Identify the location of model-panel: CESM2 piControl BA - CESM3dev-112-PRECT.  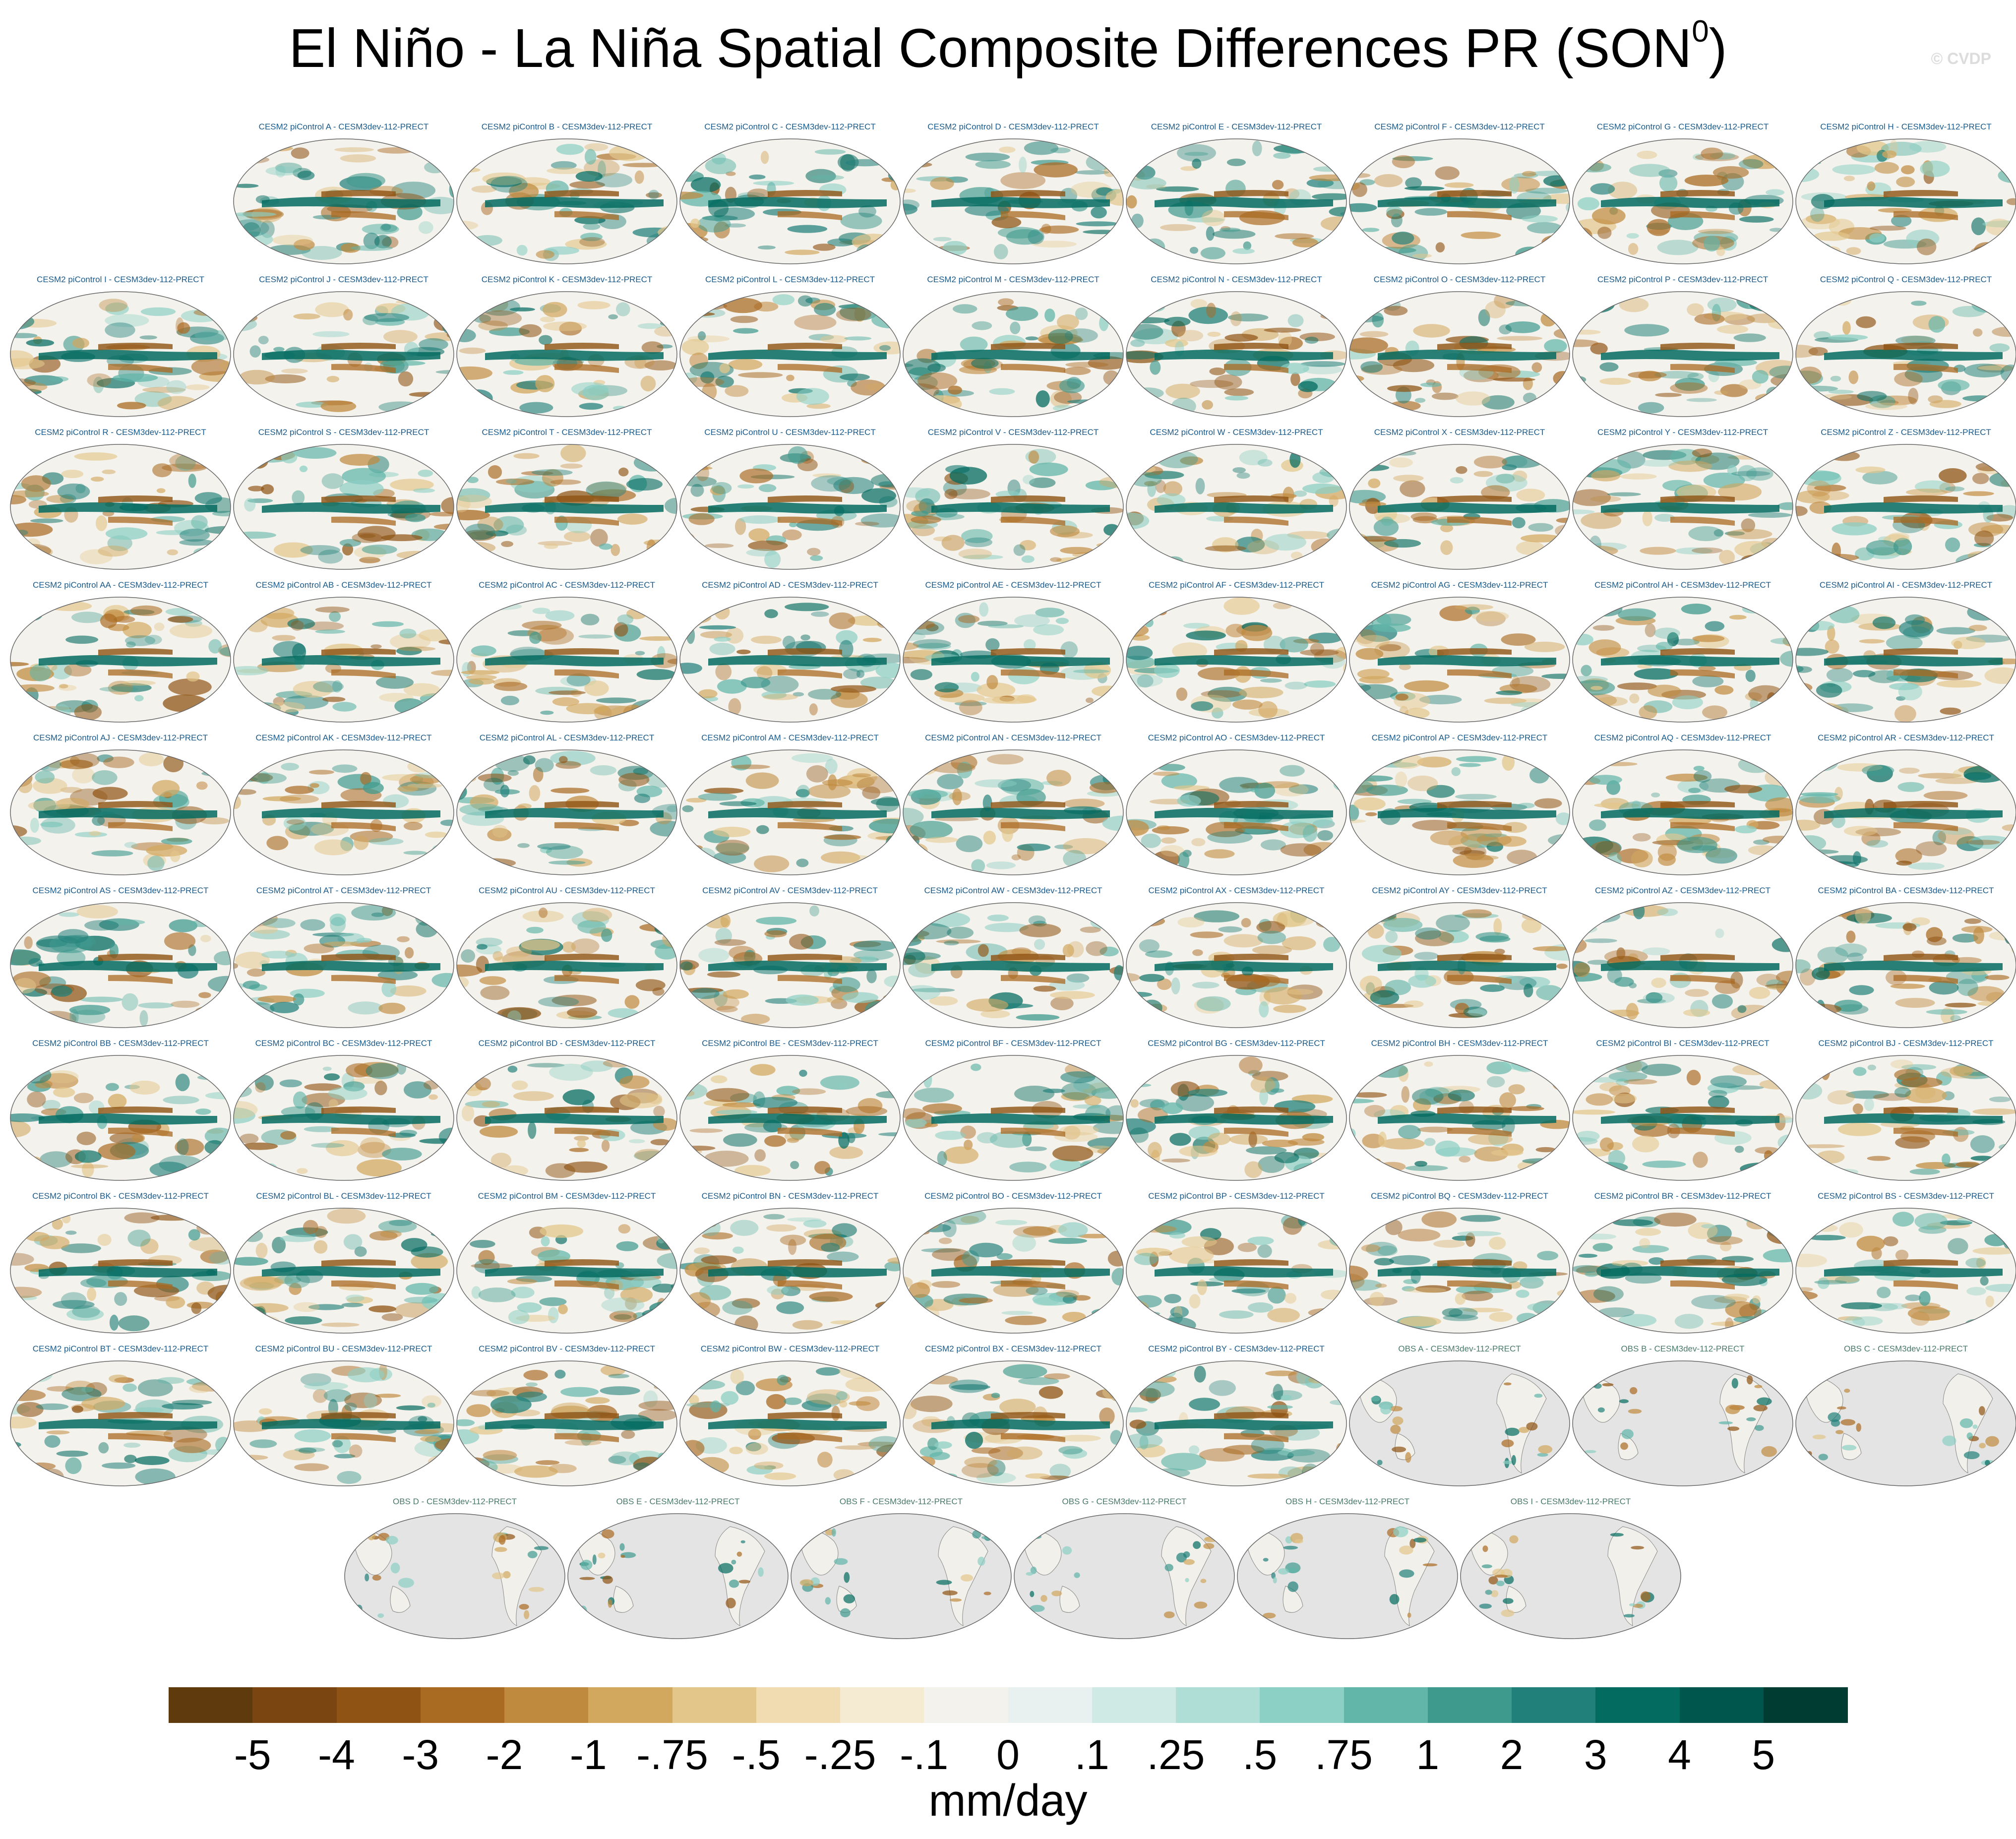
(1905, 960).